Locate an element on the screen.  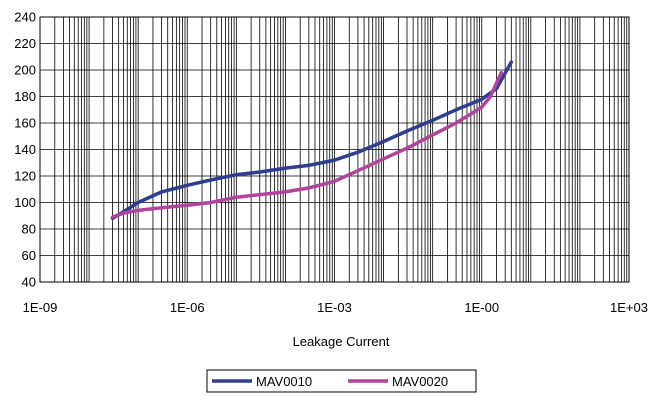
x-tick-label: 1E-06 is located at coordinates (187, 307).